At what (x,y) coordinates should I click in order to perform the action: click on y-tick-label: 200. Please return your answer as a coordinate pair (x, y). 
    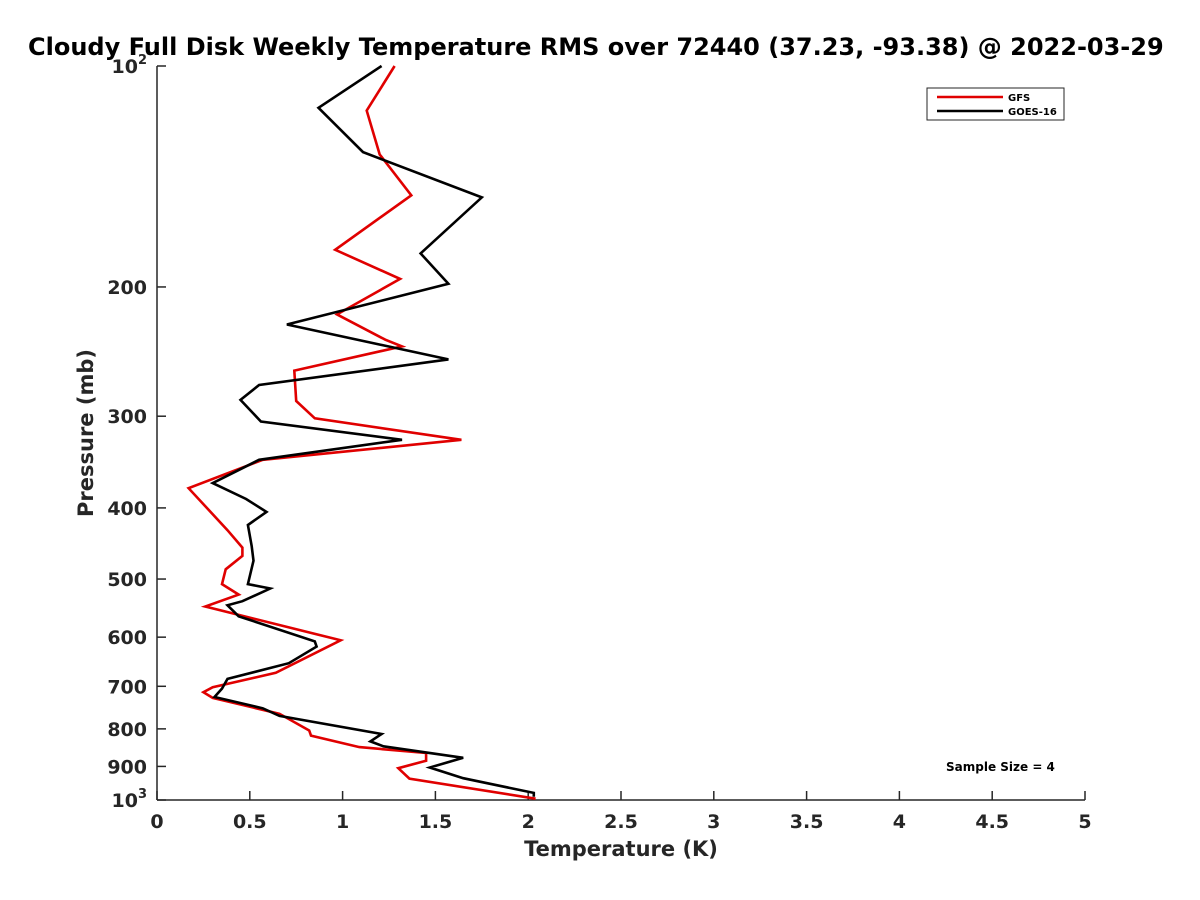
    Looking at the image, I should click on (127, 288).